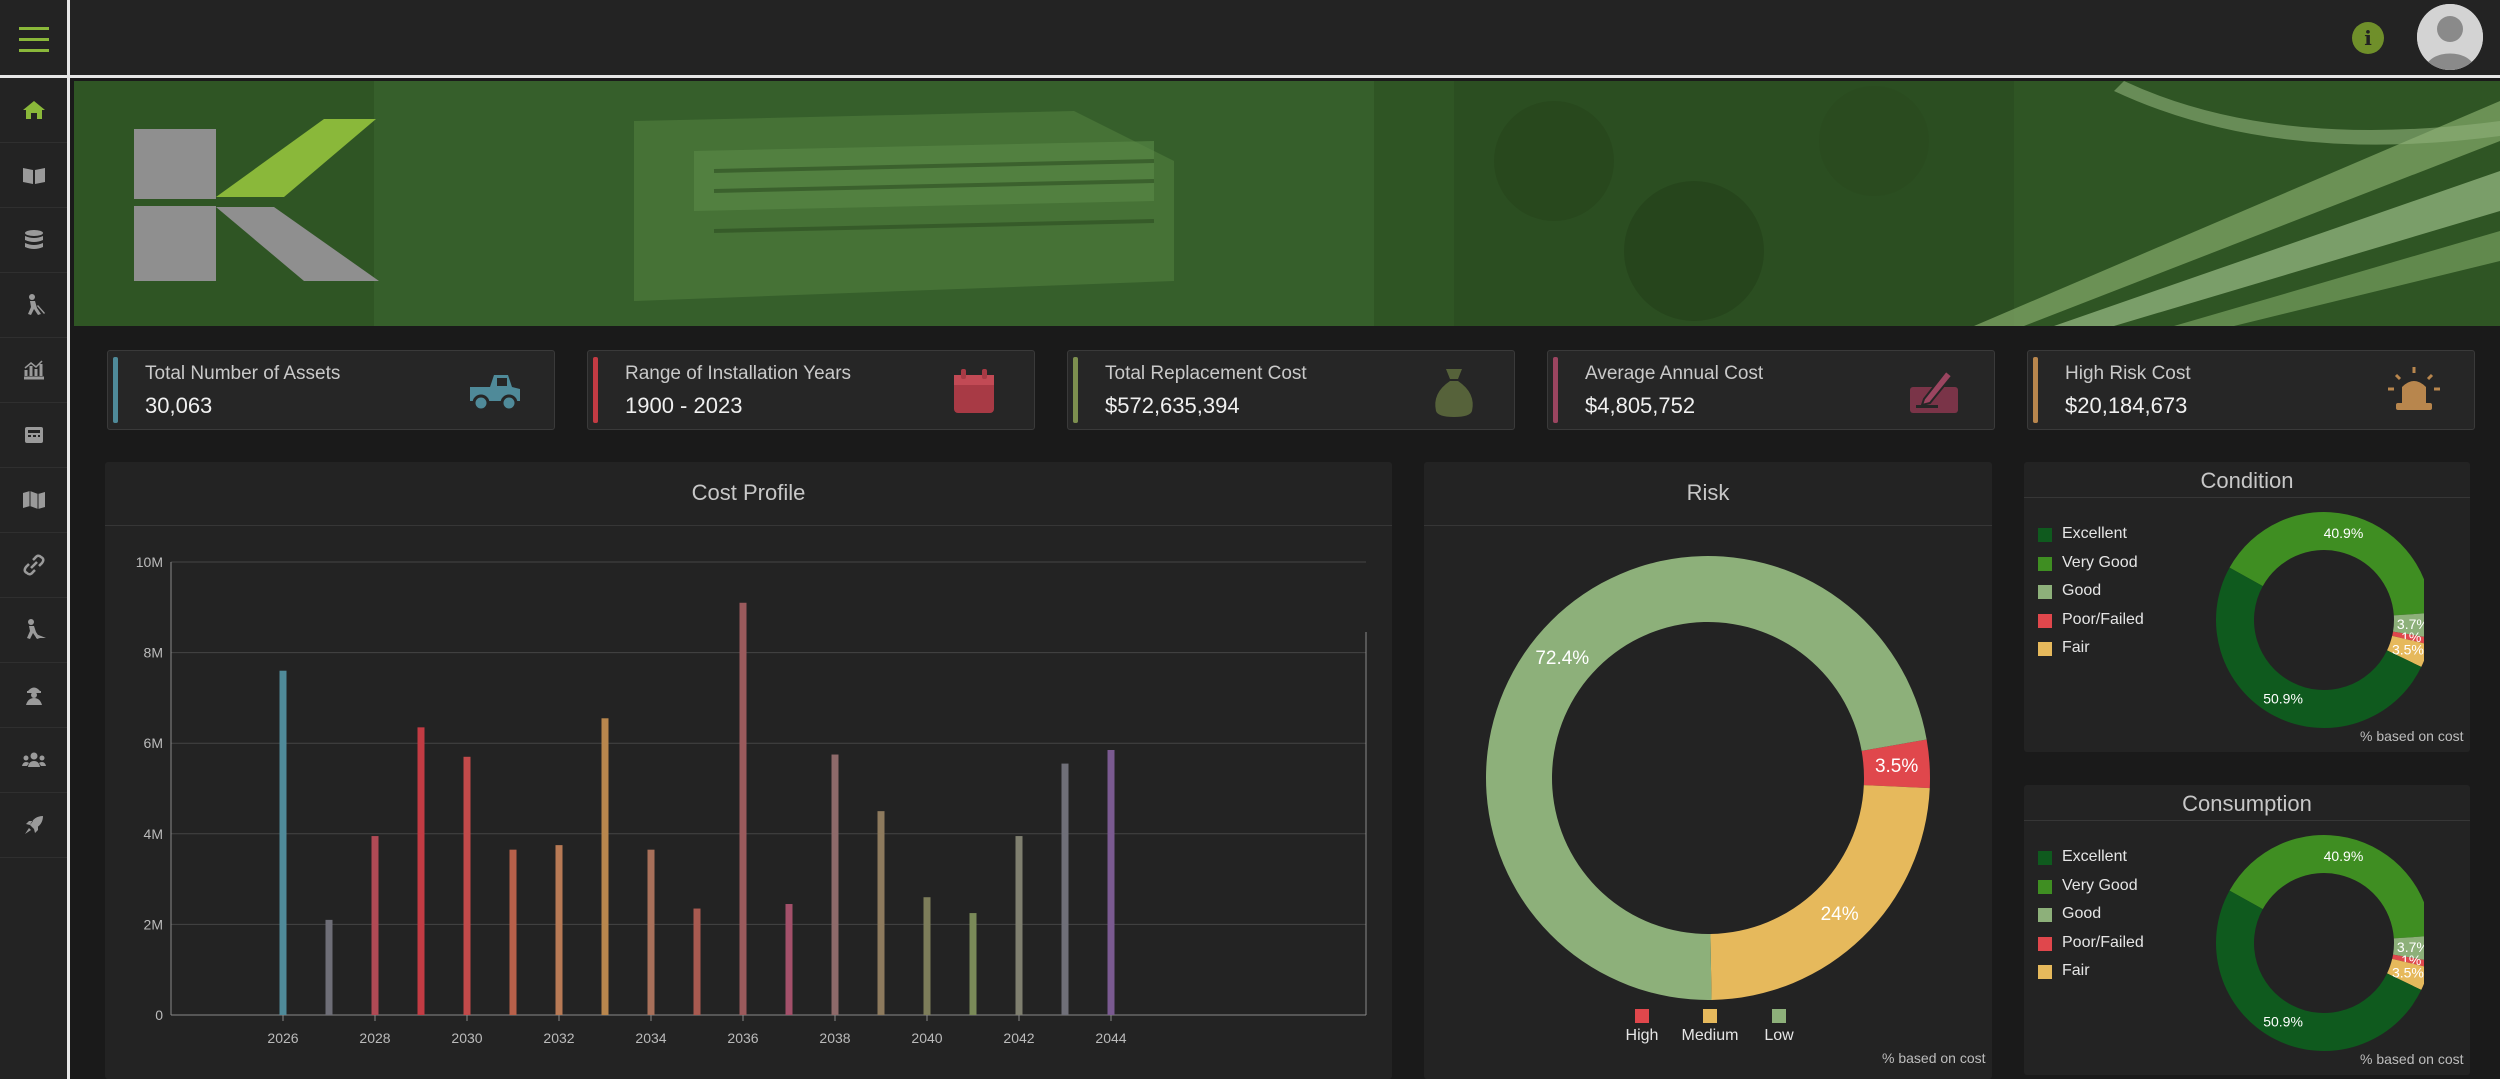 The height and width of the screenshot is (1079, 2500). I want to click on bar-2040, so click(927, 956).